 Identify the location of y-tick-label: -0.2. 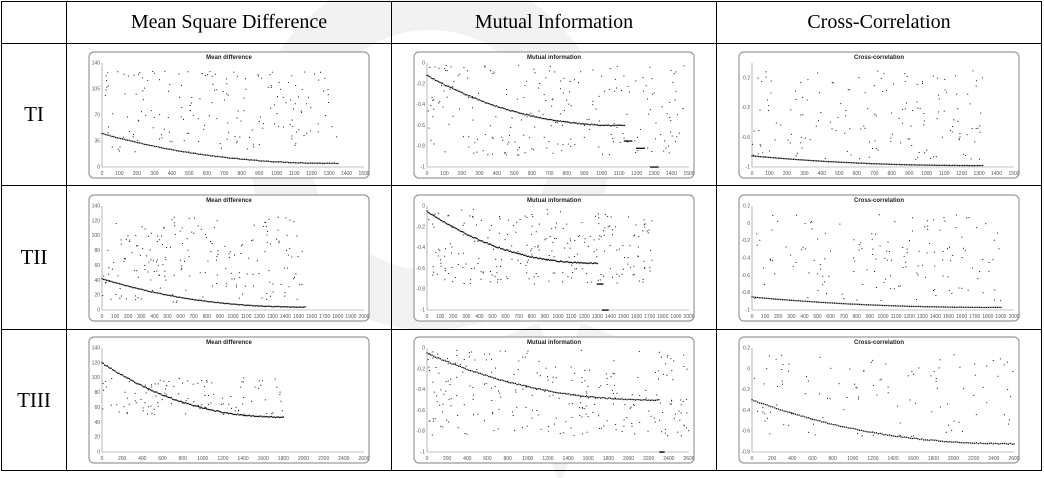
(420, 84).